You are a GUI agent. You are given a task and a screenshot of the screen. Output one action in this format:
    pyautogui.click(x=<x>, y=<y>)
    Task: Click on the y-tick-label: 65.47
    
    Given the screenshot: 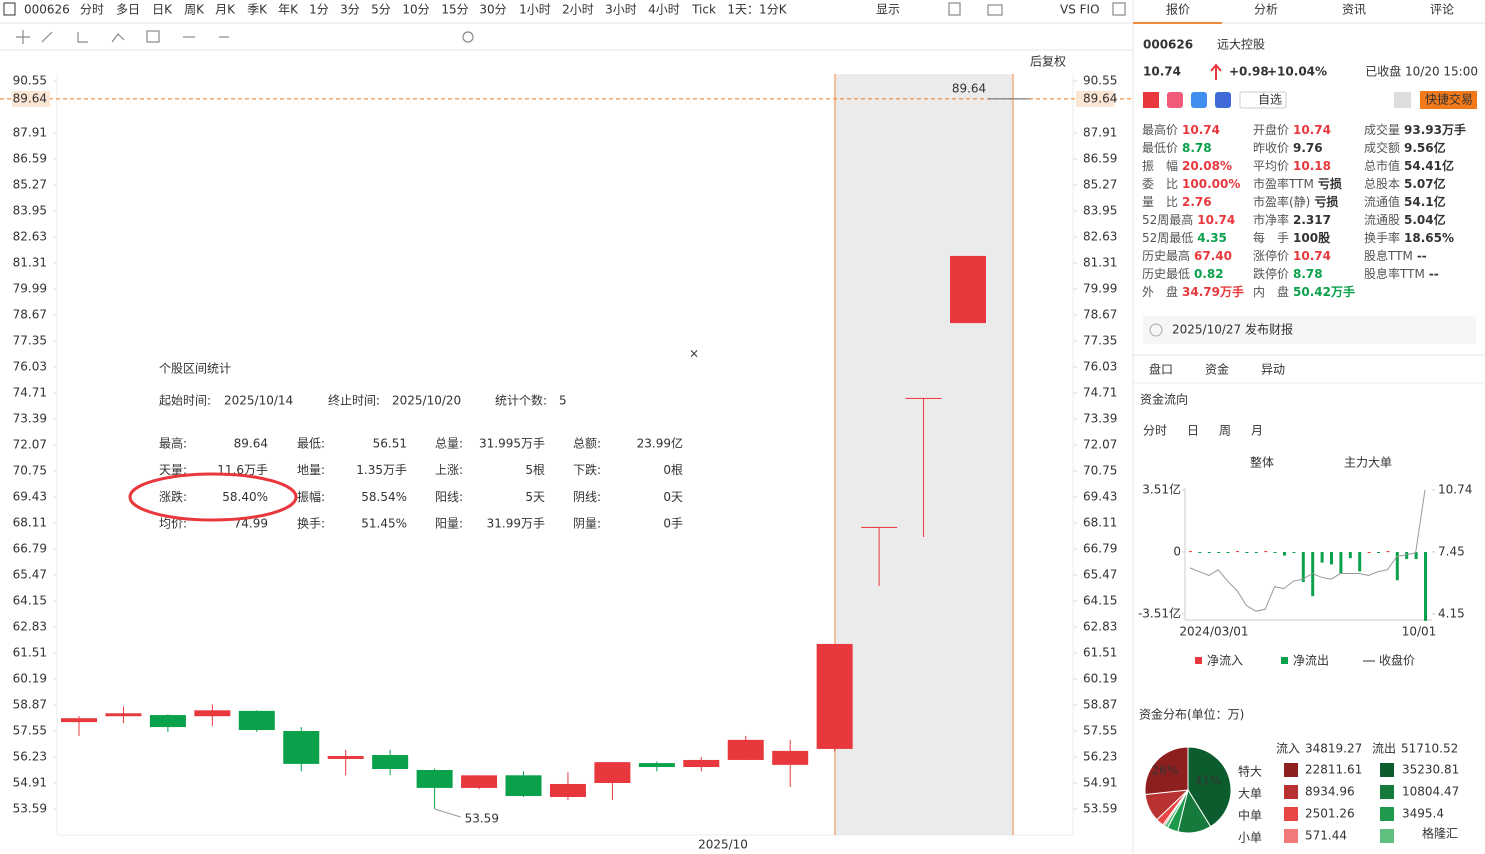 What is the action you would take?
    pyautogui.click(x=1100, y=575)
    